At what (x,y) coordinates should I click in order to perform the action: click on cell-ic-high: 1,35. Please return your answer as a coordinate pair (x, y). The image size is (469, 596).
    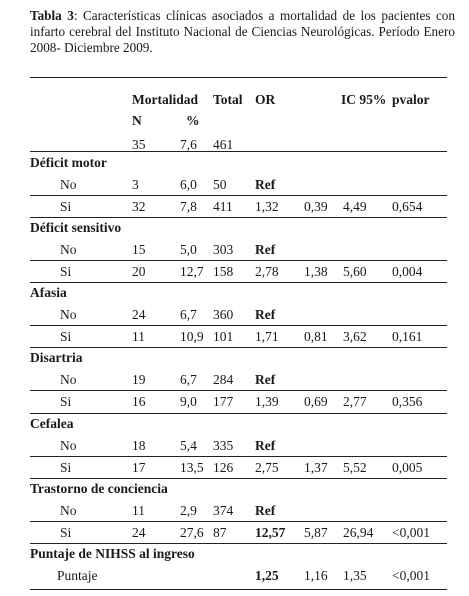
    Looking at the image, I should click on (355, 575).